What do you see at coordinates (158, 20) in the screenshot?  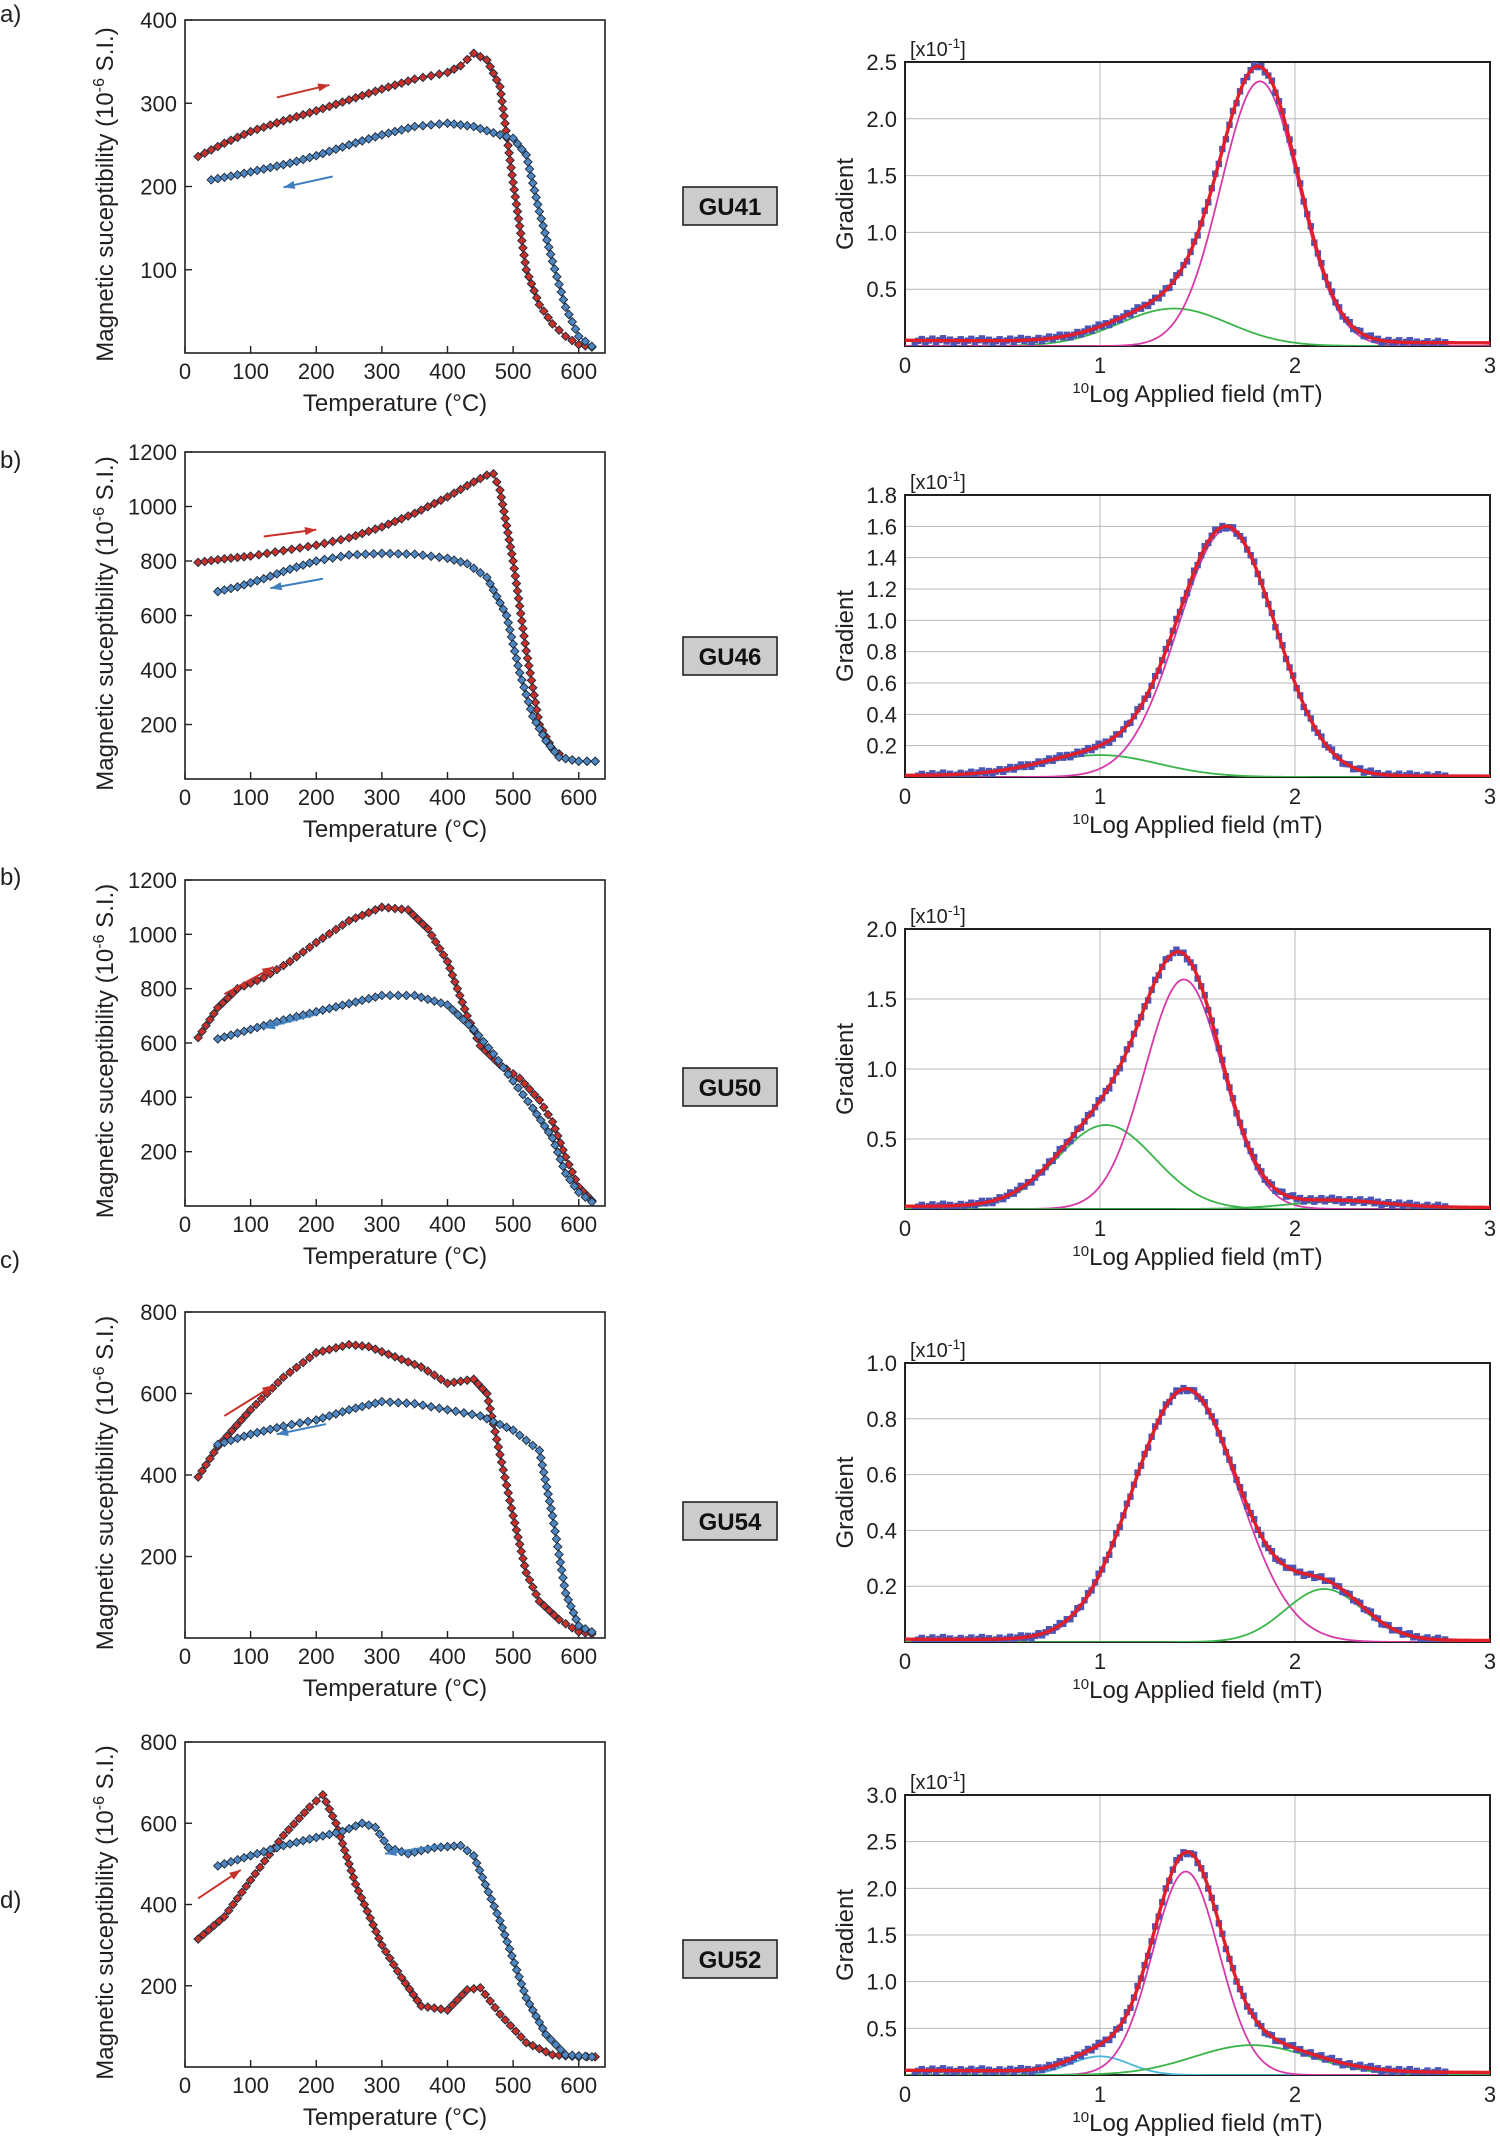 I see `y-tick-label: 400` at bounding box center [158, 20].